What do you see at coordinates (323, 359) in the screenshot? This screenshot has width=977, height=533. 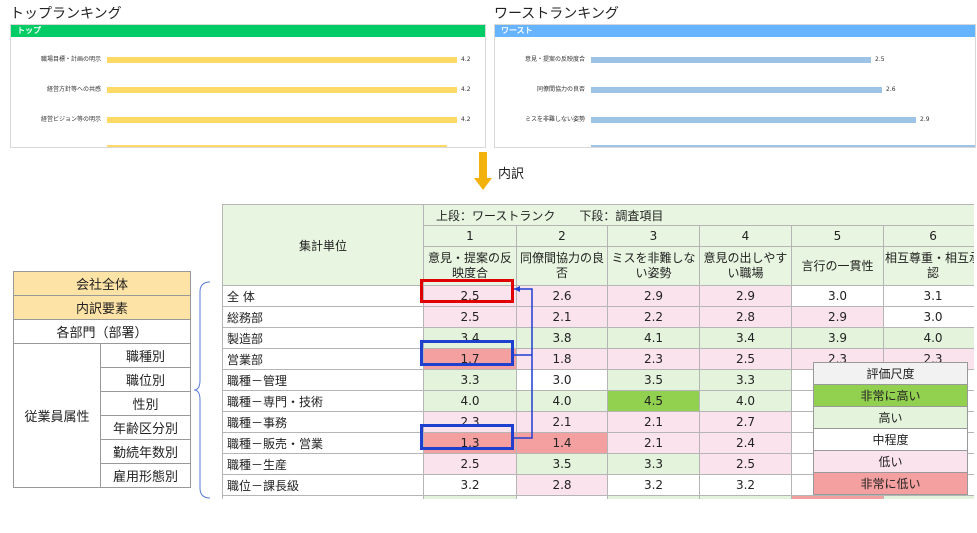 I see `row-label: 営業部` at bounding box center [323, 359].